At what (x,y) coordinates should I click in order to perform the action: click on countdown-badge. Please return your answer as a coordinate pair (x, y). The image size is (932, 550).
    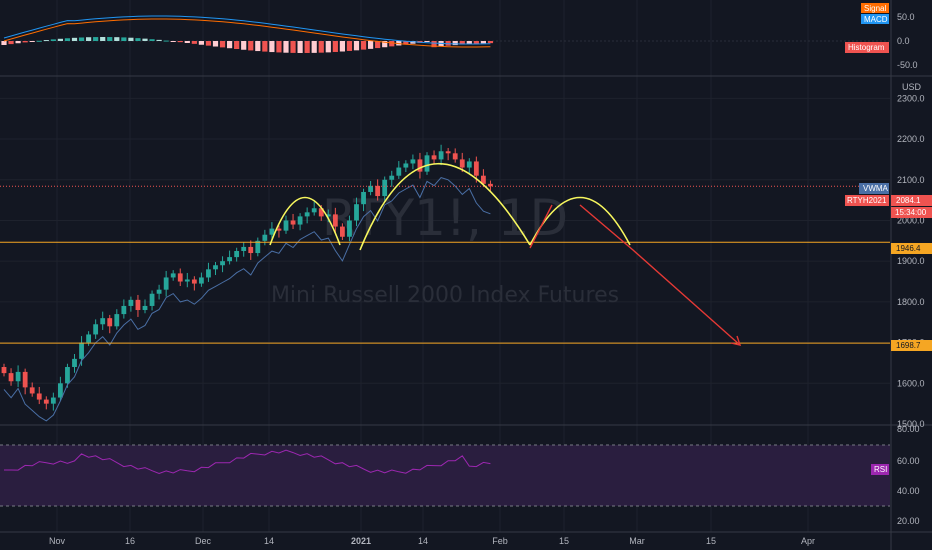
    Looking at the image, I should click on (911, 212).